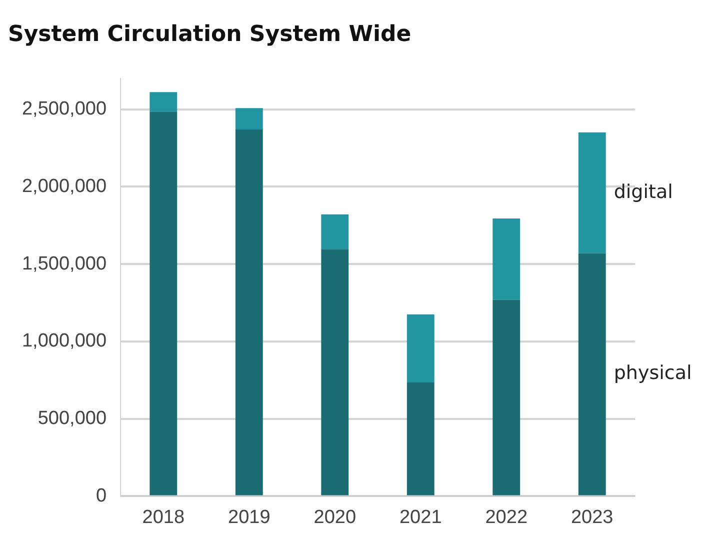  I want to click on y-tick-label: 1,500,000, so click(64, 263).